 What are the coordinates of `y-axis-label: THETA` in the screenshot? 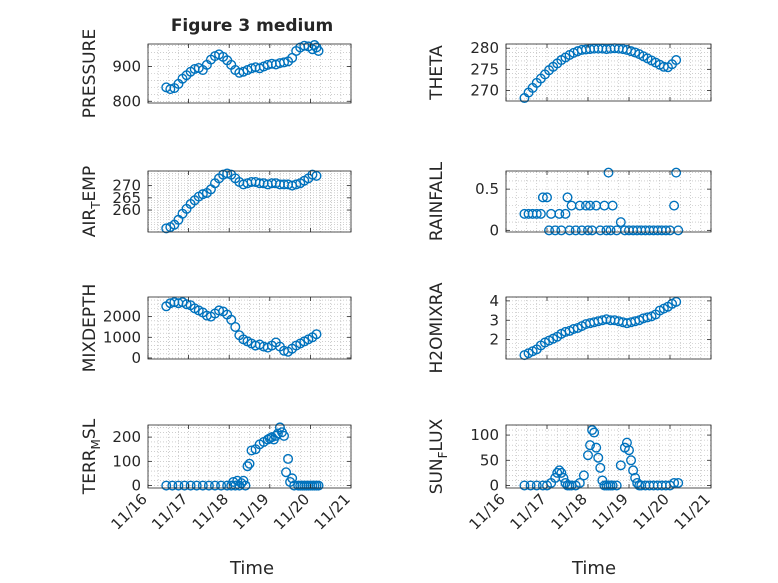 It's located at (437, 73).